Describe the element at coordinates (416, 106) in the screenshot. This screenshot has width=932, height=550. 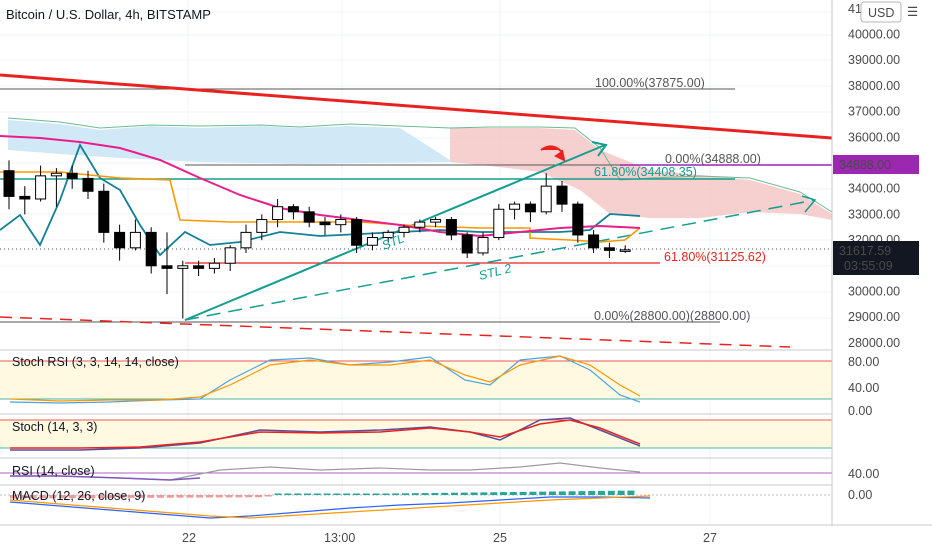
I see `red-resistance-trendline` at that location.